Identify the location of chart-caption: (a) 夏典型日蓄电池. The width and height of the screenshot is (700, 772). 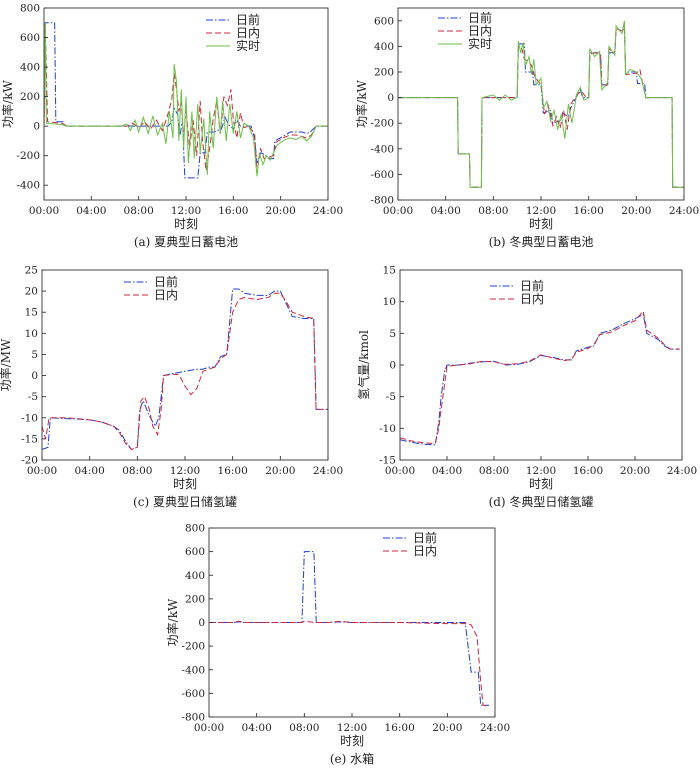
(186, 242).